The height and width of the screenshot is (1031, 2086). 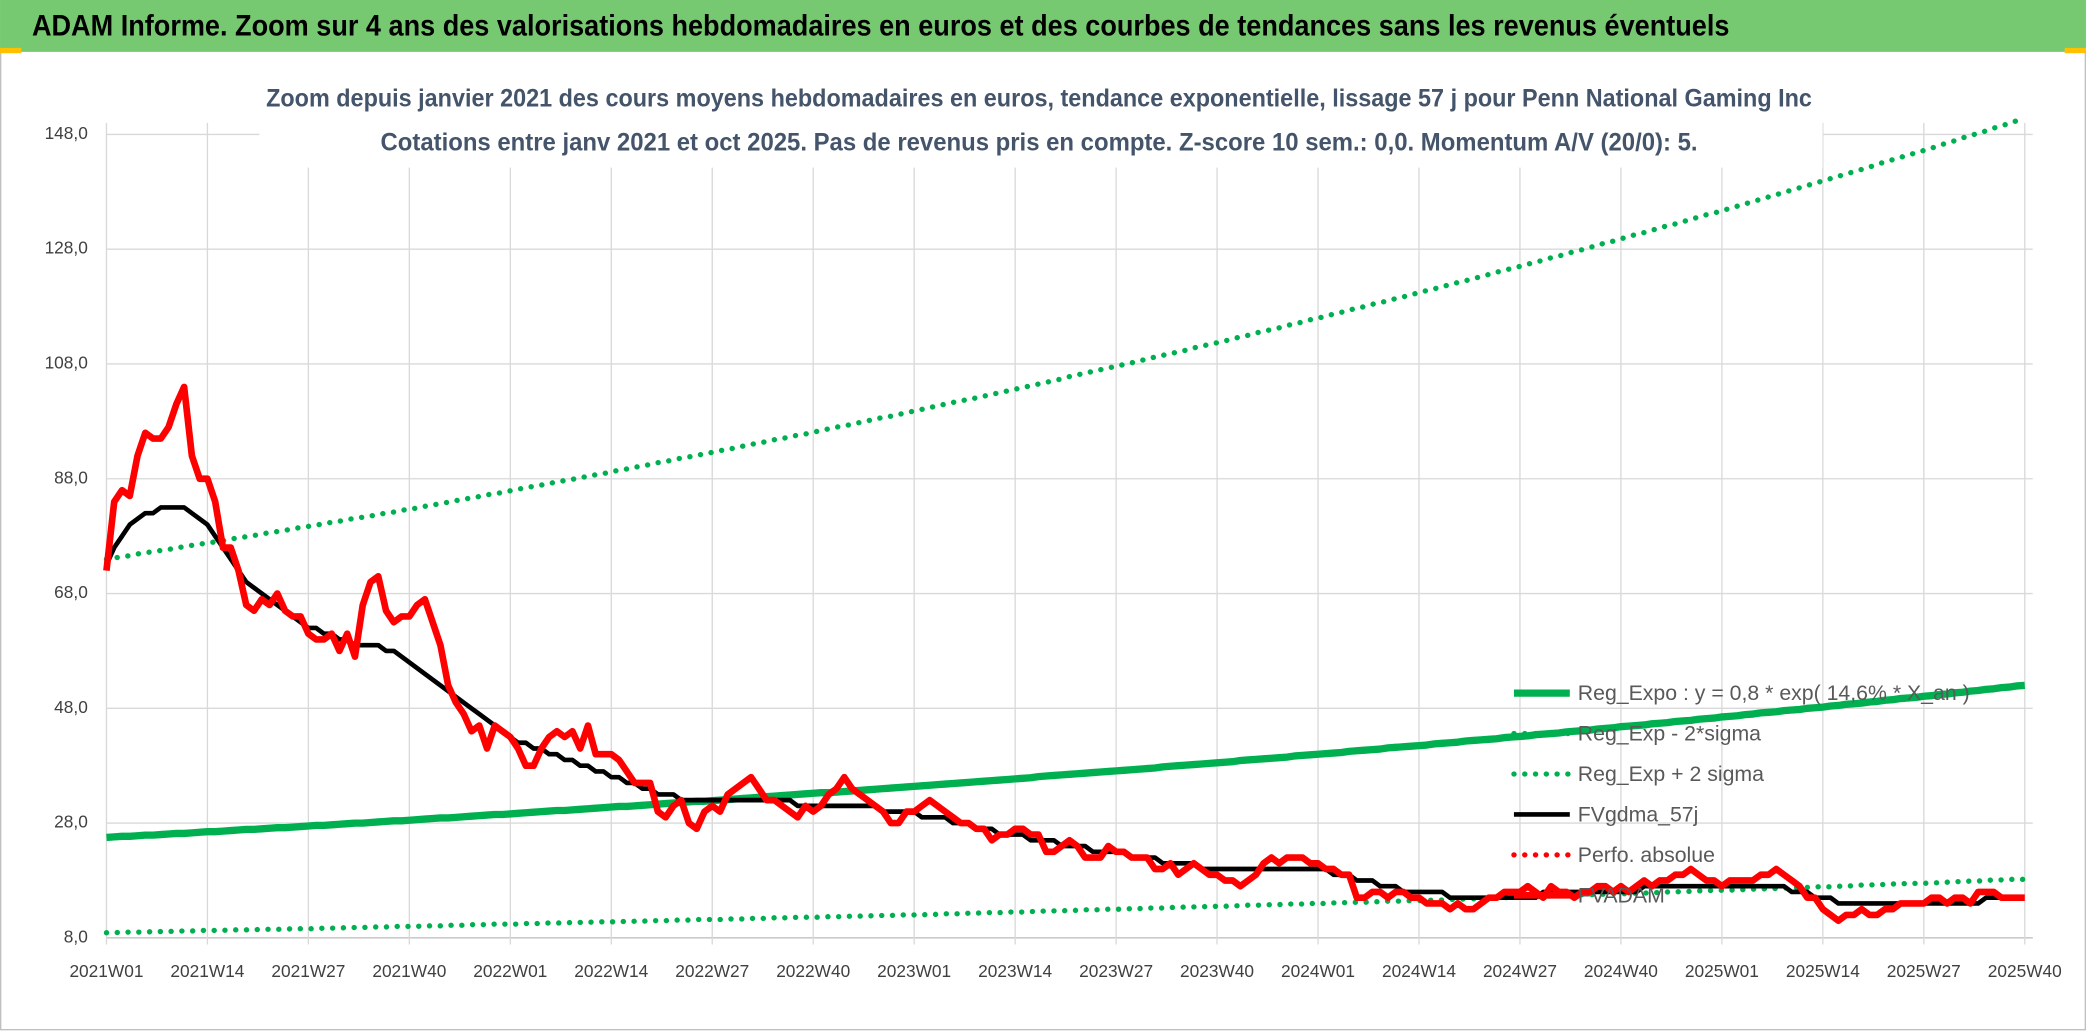 What do you see at coordinates (66, 363) in the screenshot?
I see `y-tick-label: 108,0` at bounding box center [66, 363].